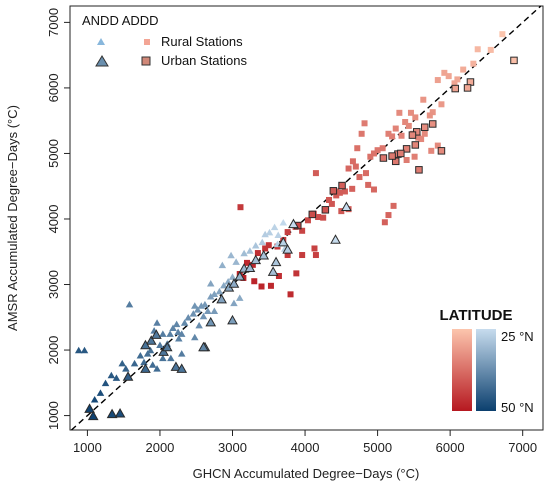 Image resolution: width=550 pixels, height=496 pixels. I want to click on legend-square-rural, so click(147, 42).